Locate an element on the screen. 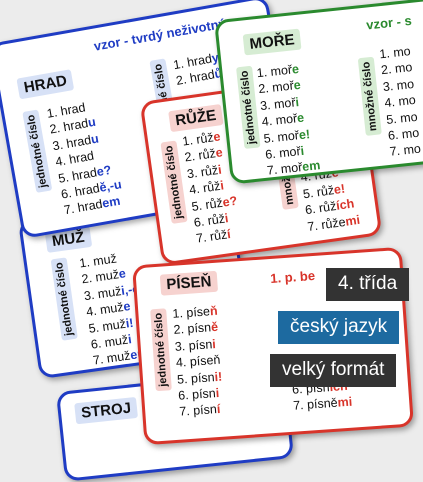  word-ending: ě,-u is located at coordinates (110, 186).